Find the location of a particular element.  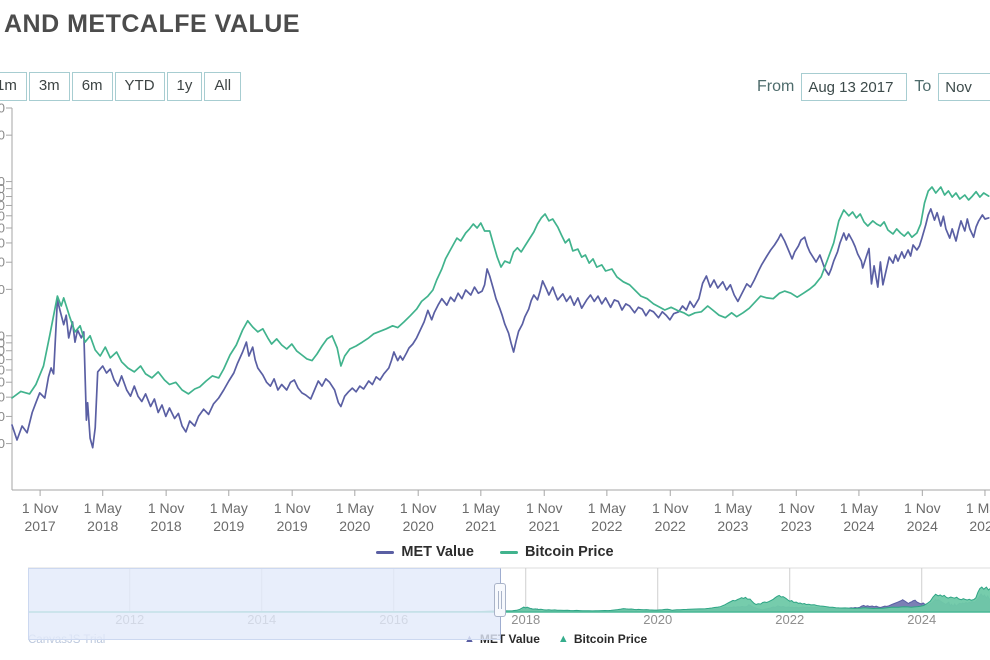

y-tick-label: 5000 is located at coordinates (2, 382).